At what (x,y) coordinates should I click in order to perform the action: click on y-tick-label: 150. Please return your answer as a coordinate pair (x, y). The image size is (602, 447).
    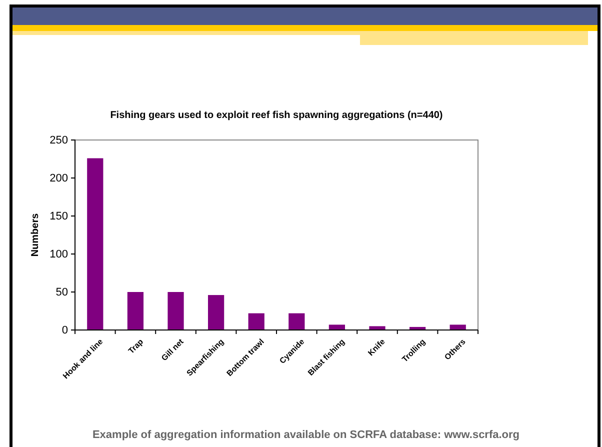
    Looking at the image, I should click on (59, 216).